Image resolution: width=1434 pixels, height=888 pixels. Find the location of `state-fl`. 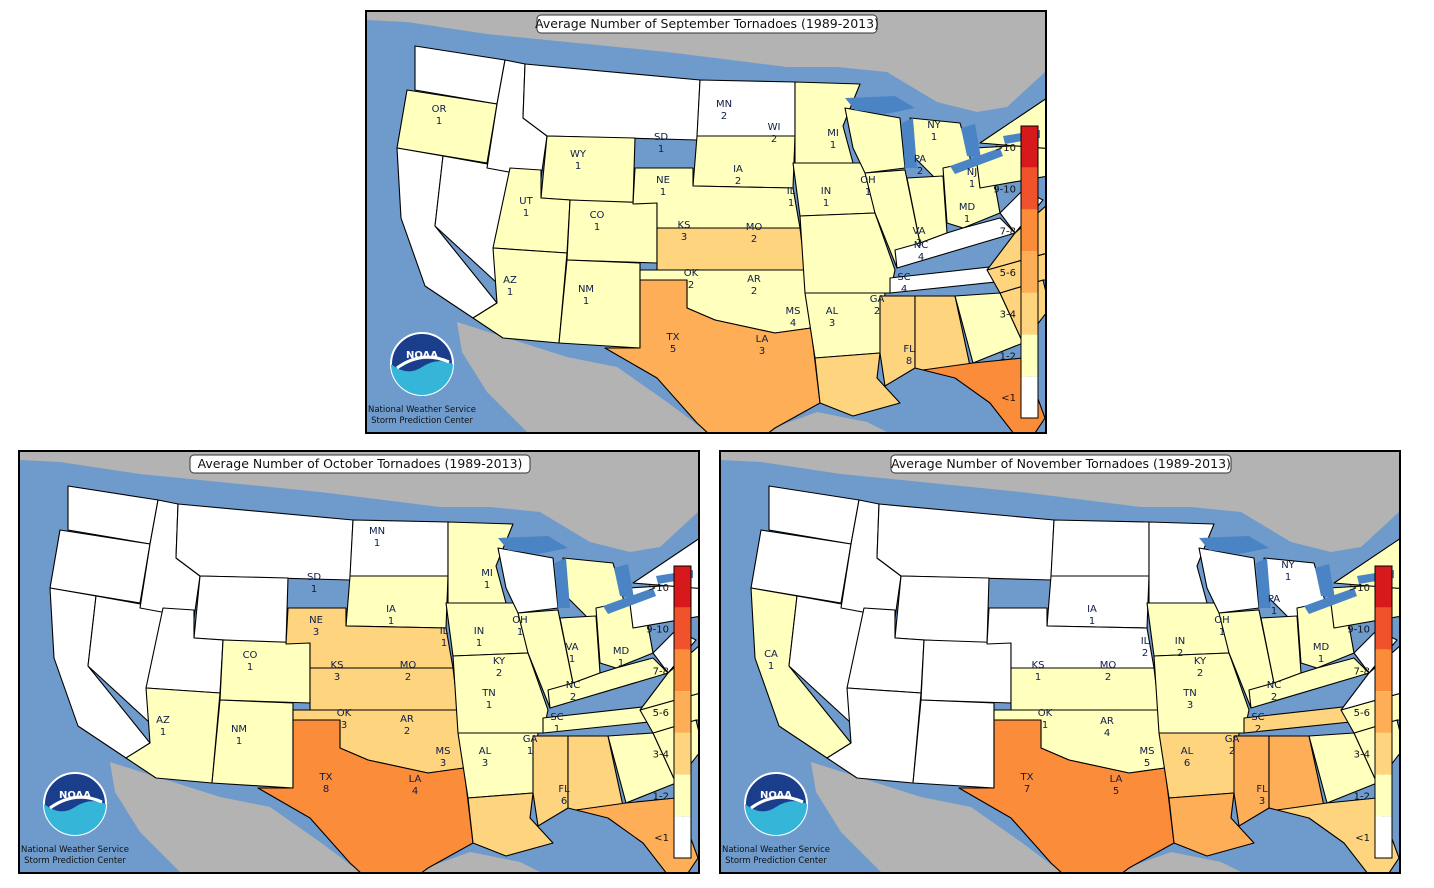

state-fl is located at coordinates (636, 834).